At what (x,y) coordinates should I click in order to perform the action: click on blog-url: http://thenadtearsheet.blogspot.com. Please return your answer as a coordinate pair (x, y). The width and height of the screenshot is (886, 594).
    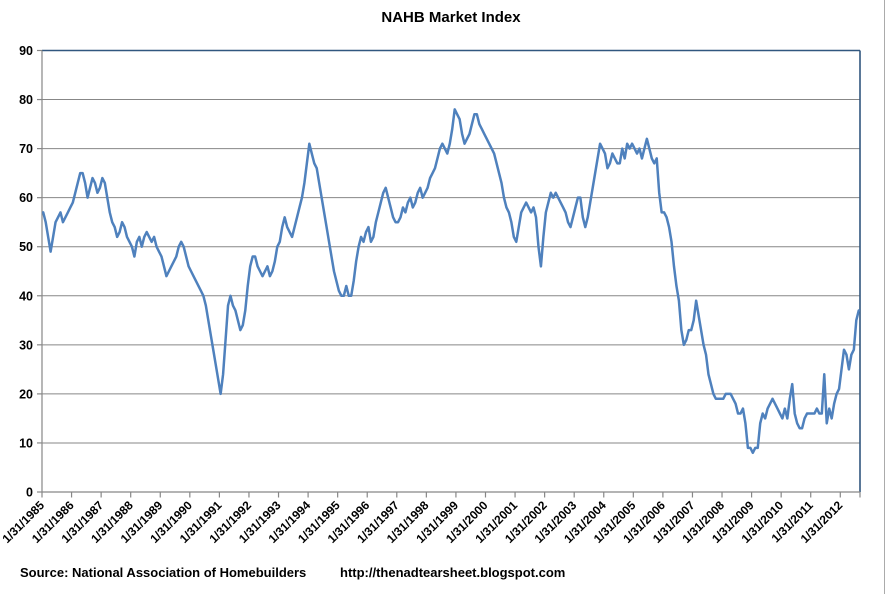
    Looking at the image, I should click on (453, 572).